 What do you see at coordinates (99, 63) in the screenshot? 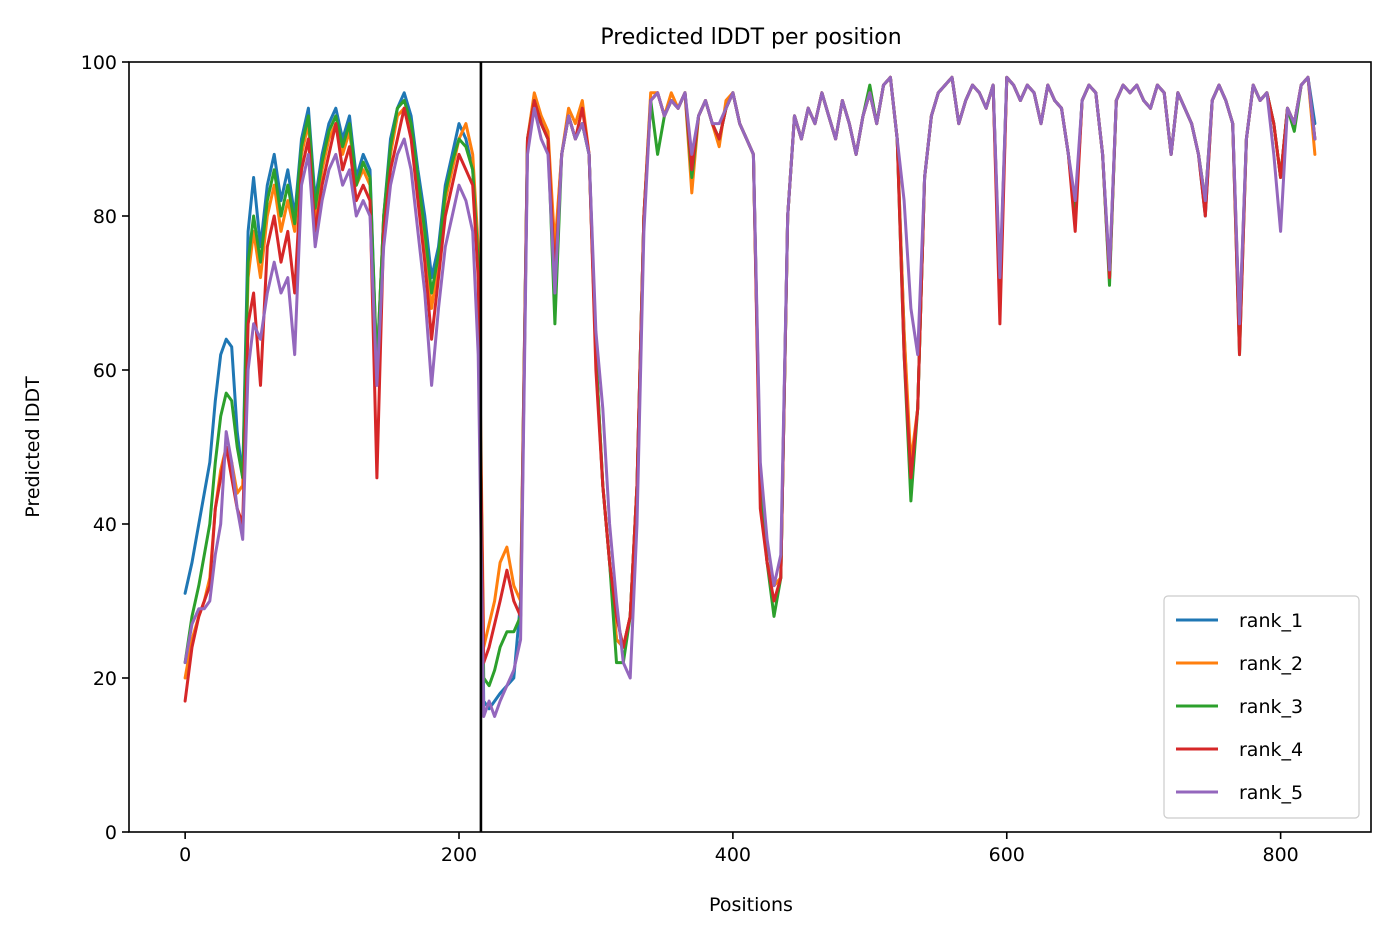
I see `y-tick-label: 100` at bounding box center [99, 63].